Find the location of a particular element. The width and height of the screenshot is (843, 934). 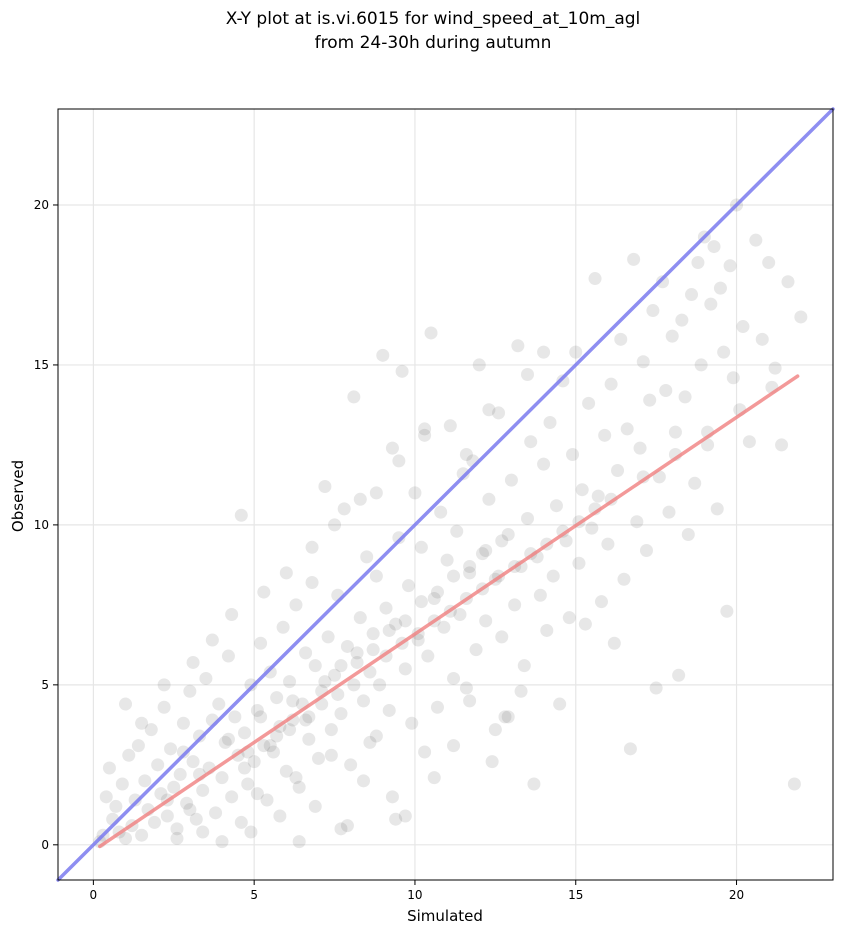

x-tick-label: 5 is located at coordinates (254, 895).